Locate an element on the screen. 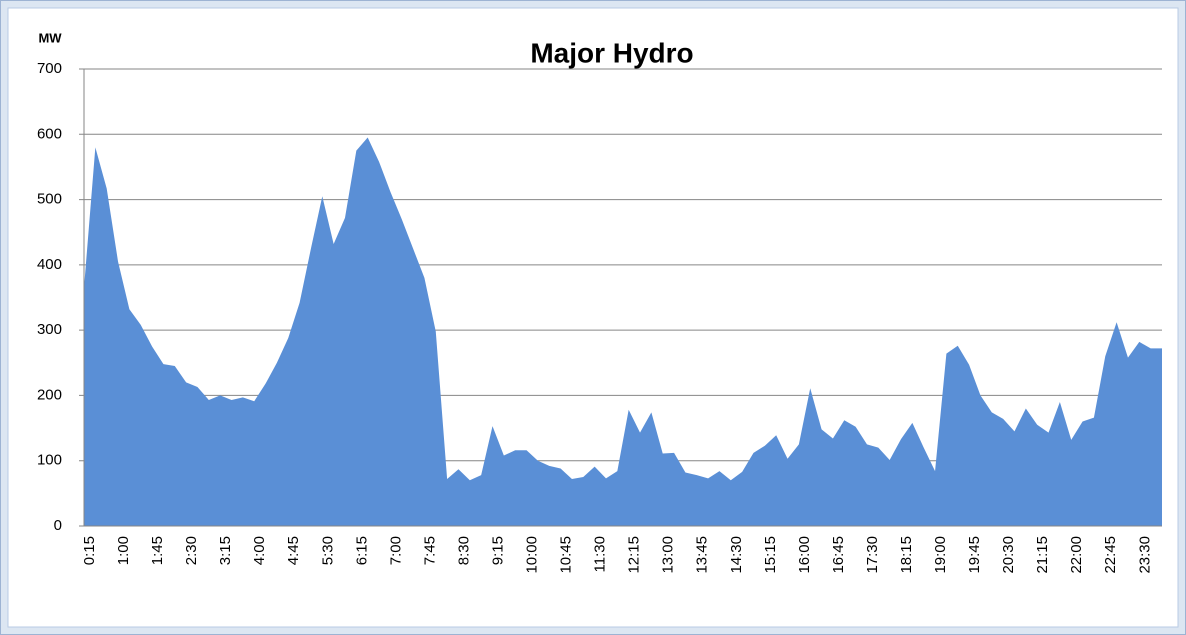 Image resolution: width=1186 pixels, height=635 pixels. y-tick-label: 500 is located at coordinates (49, 199).